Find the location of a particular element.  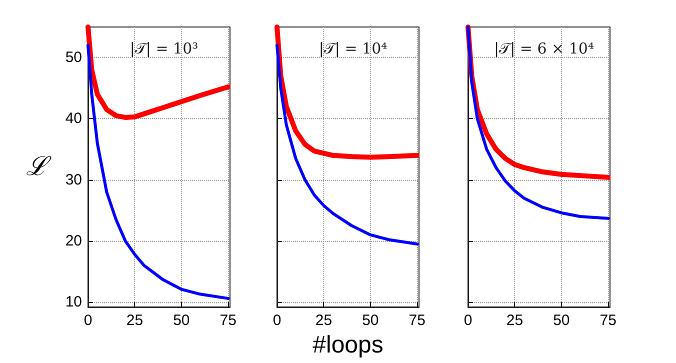

text: |𝒯| = 10⁴ is located at coordinates (353, 49).